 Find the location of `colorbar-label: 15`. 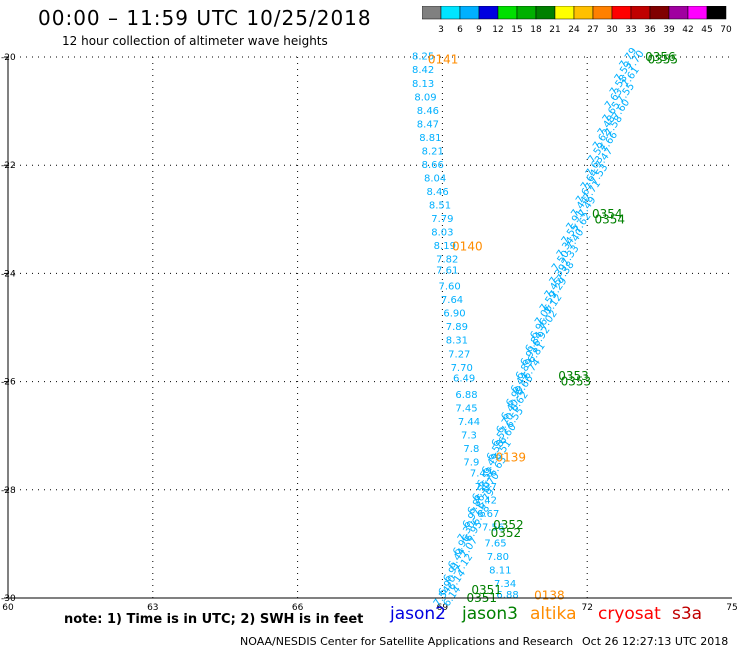

colorbar-label: 15 is located at coordinates (516, 29).